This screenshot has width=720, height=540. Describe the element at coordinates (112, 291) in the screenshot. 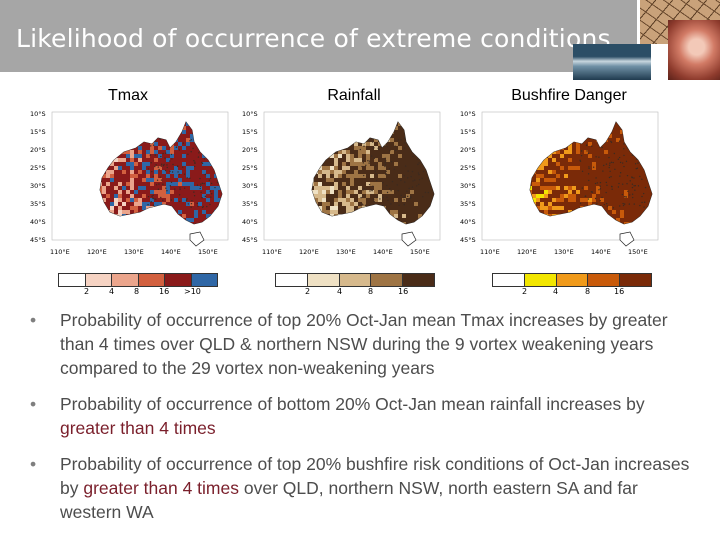

I see `tmax-cb-label: 4` at that location.